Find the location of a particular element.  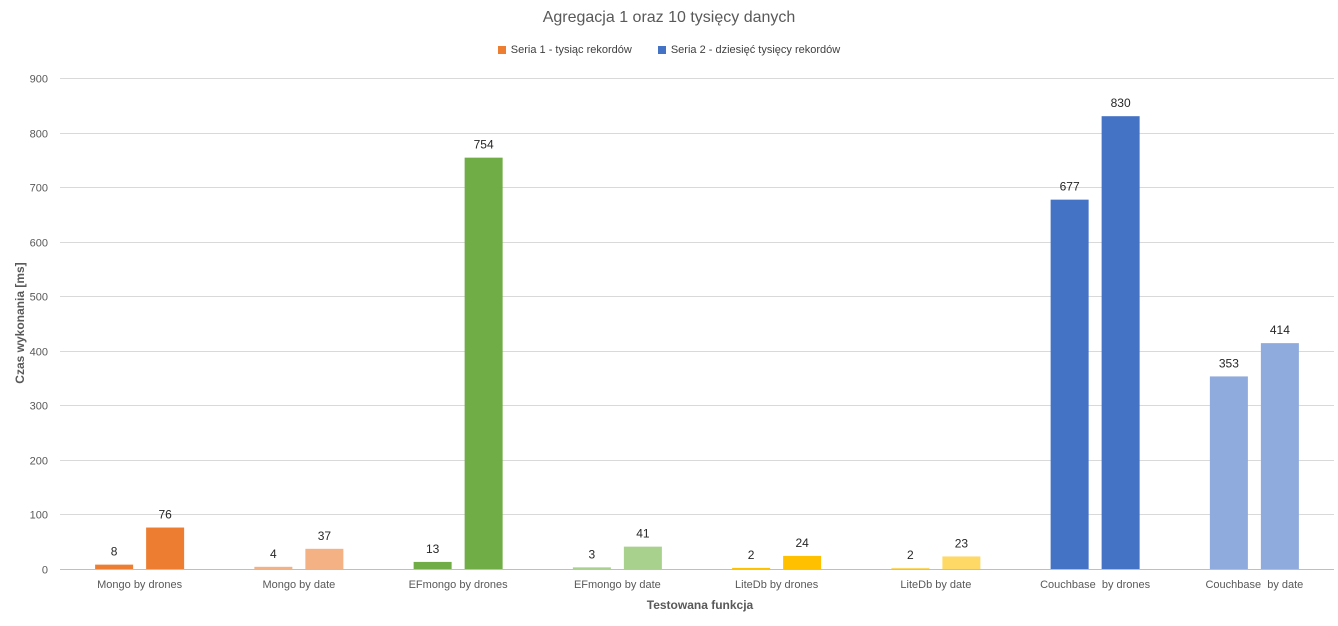

legend-item-series-2: Seria 2 - dziesięć tysięcy rekordów is located at coordinates (749, 50).